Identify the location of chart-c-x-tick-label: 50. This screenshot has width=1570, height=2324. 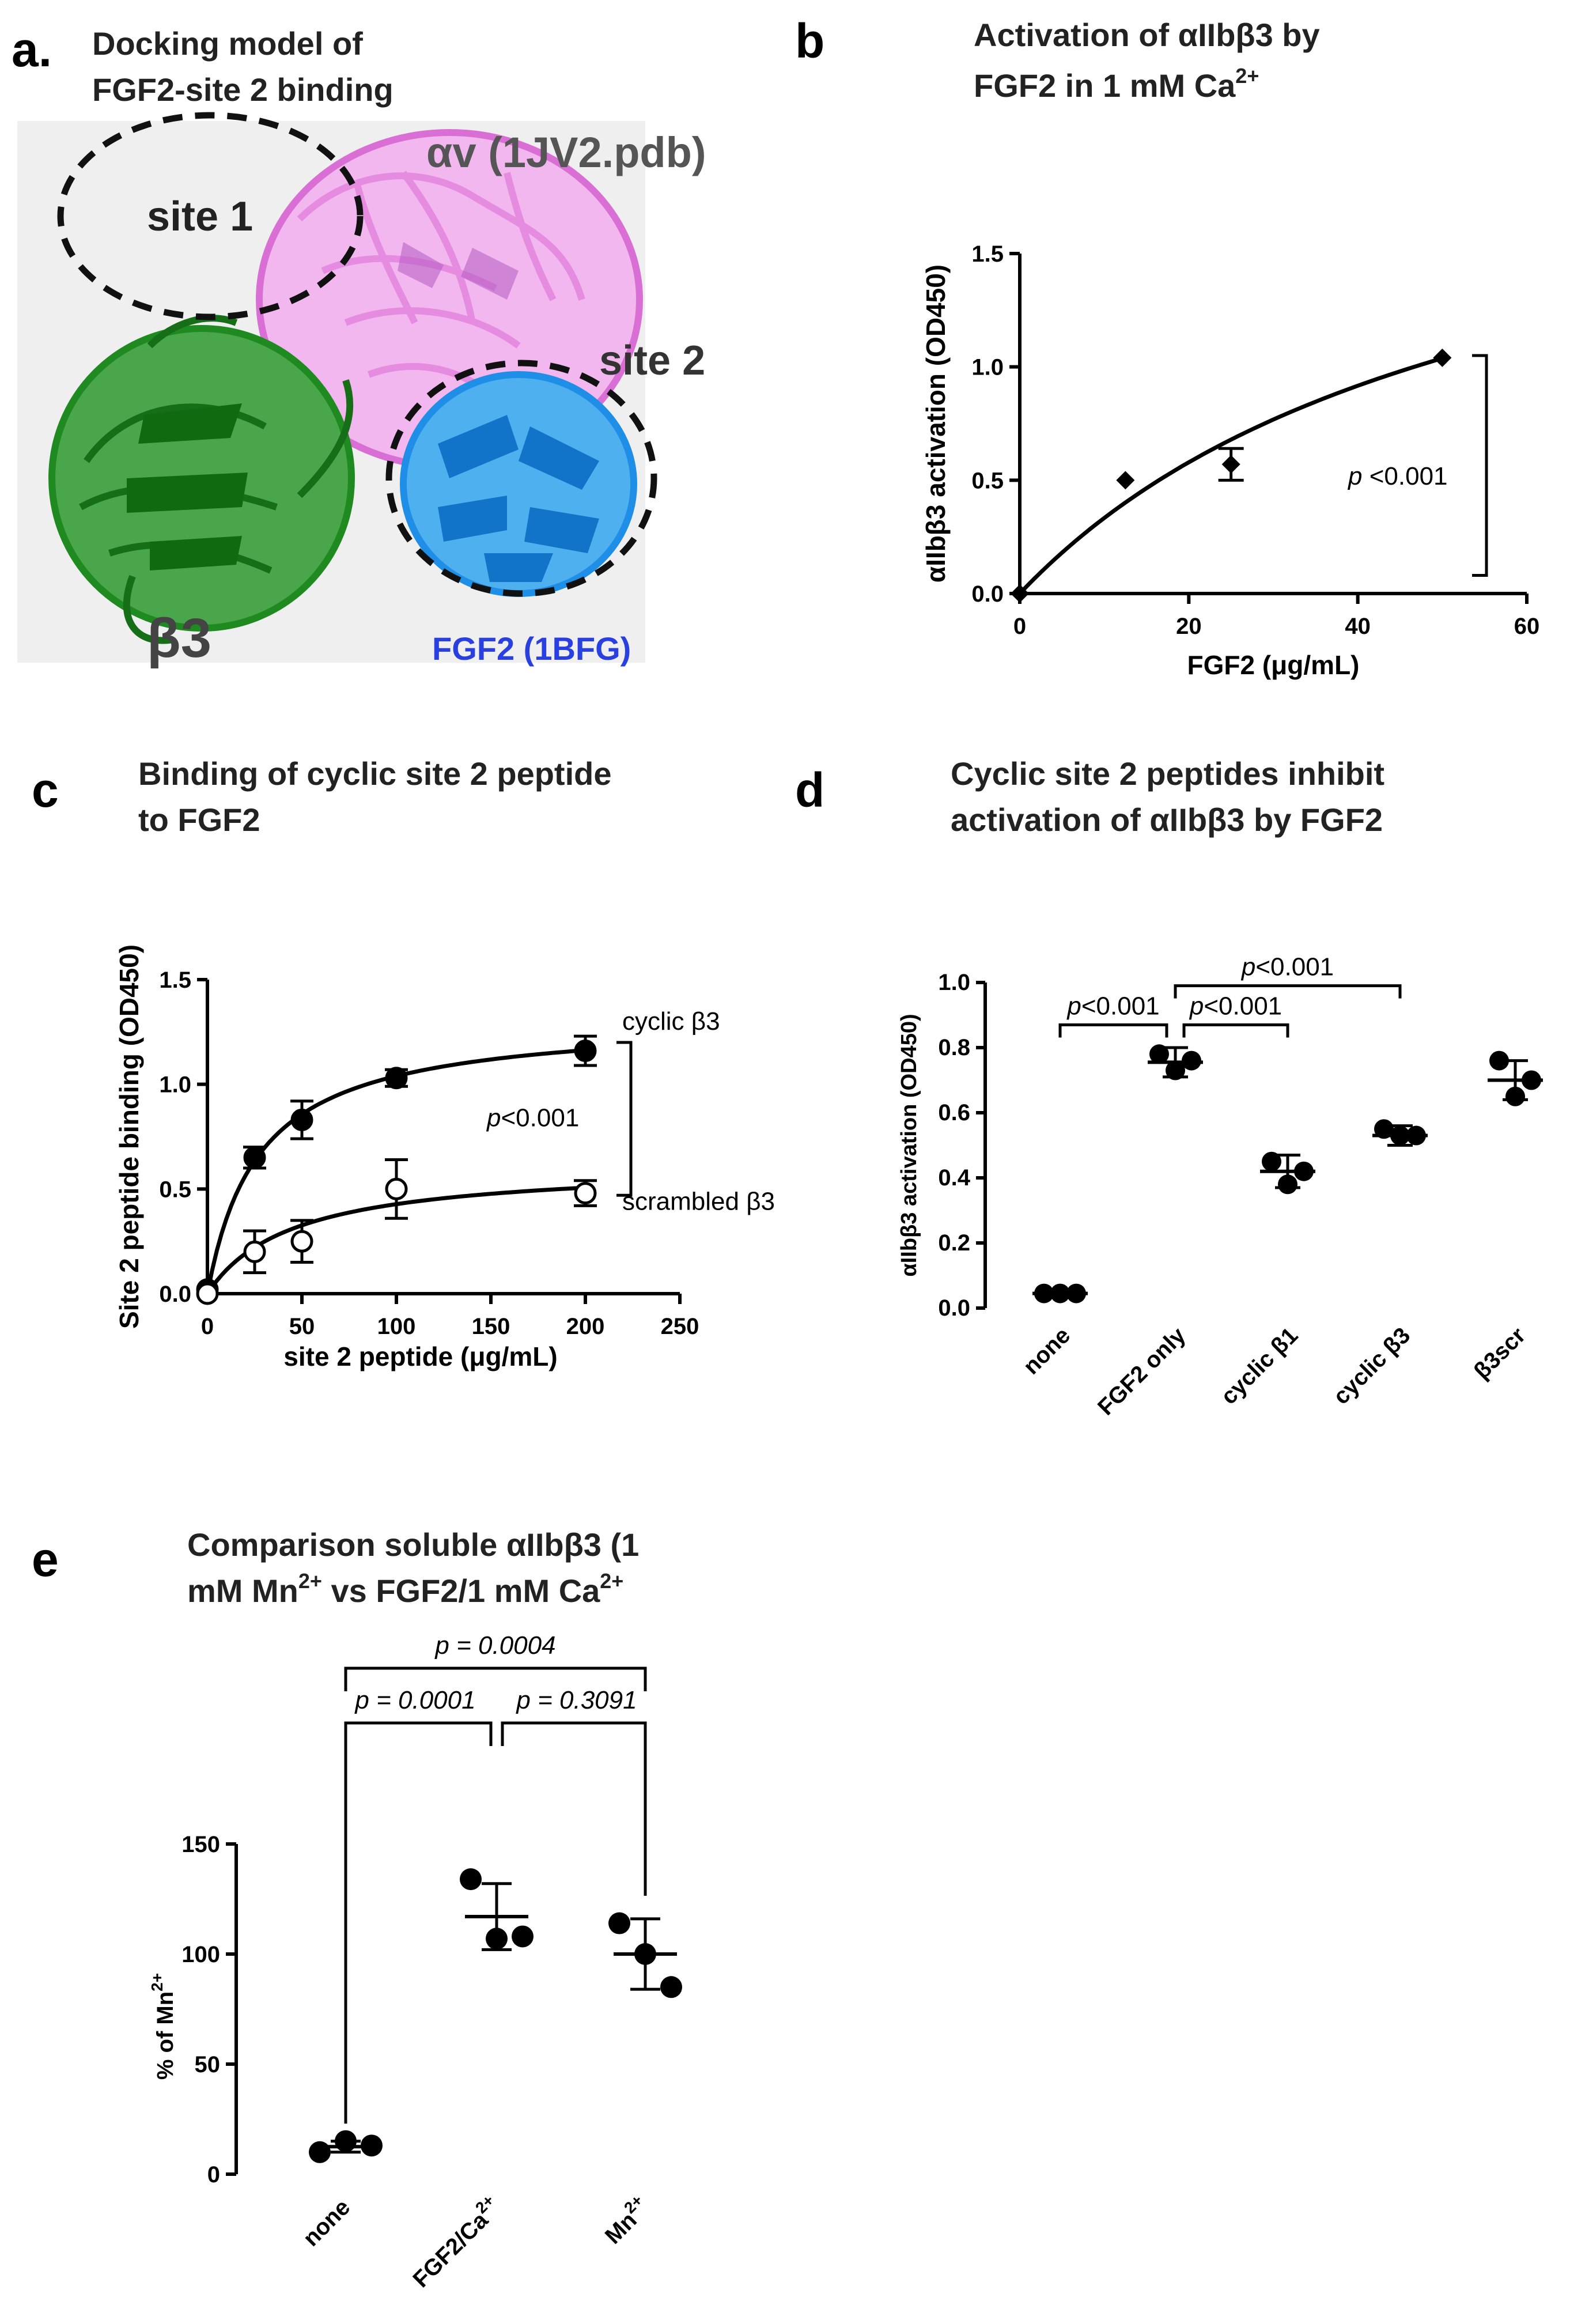
(302, 1326).